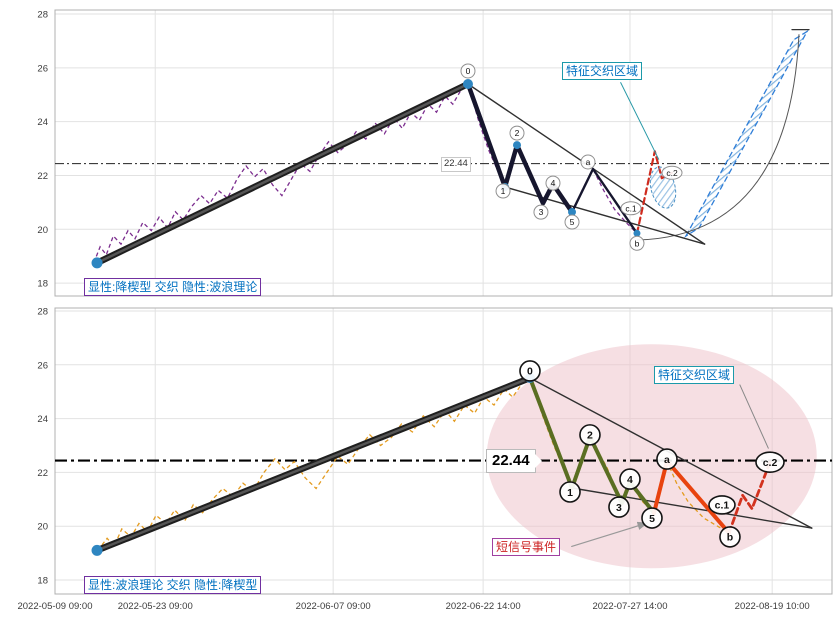 The height and width of the screenshot is (617, 839). Describe the element at coordinates (538, 461) in the screenshot. I see `price-callout-arrow-icon` at that location.